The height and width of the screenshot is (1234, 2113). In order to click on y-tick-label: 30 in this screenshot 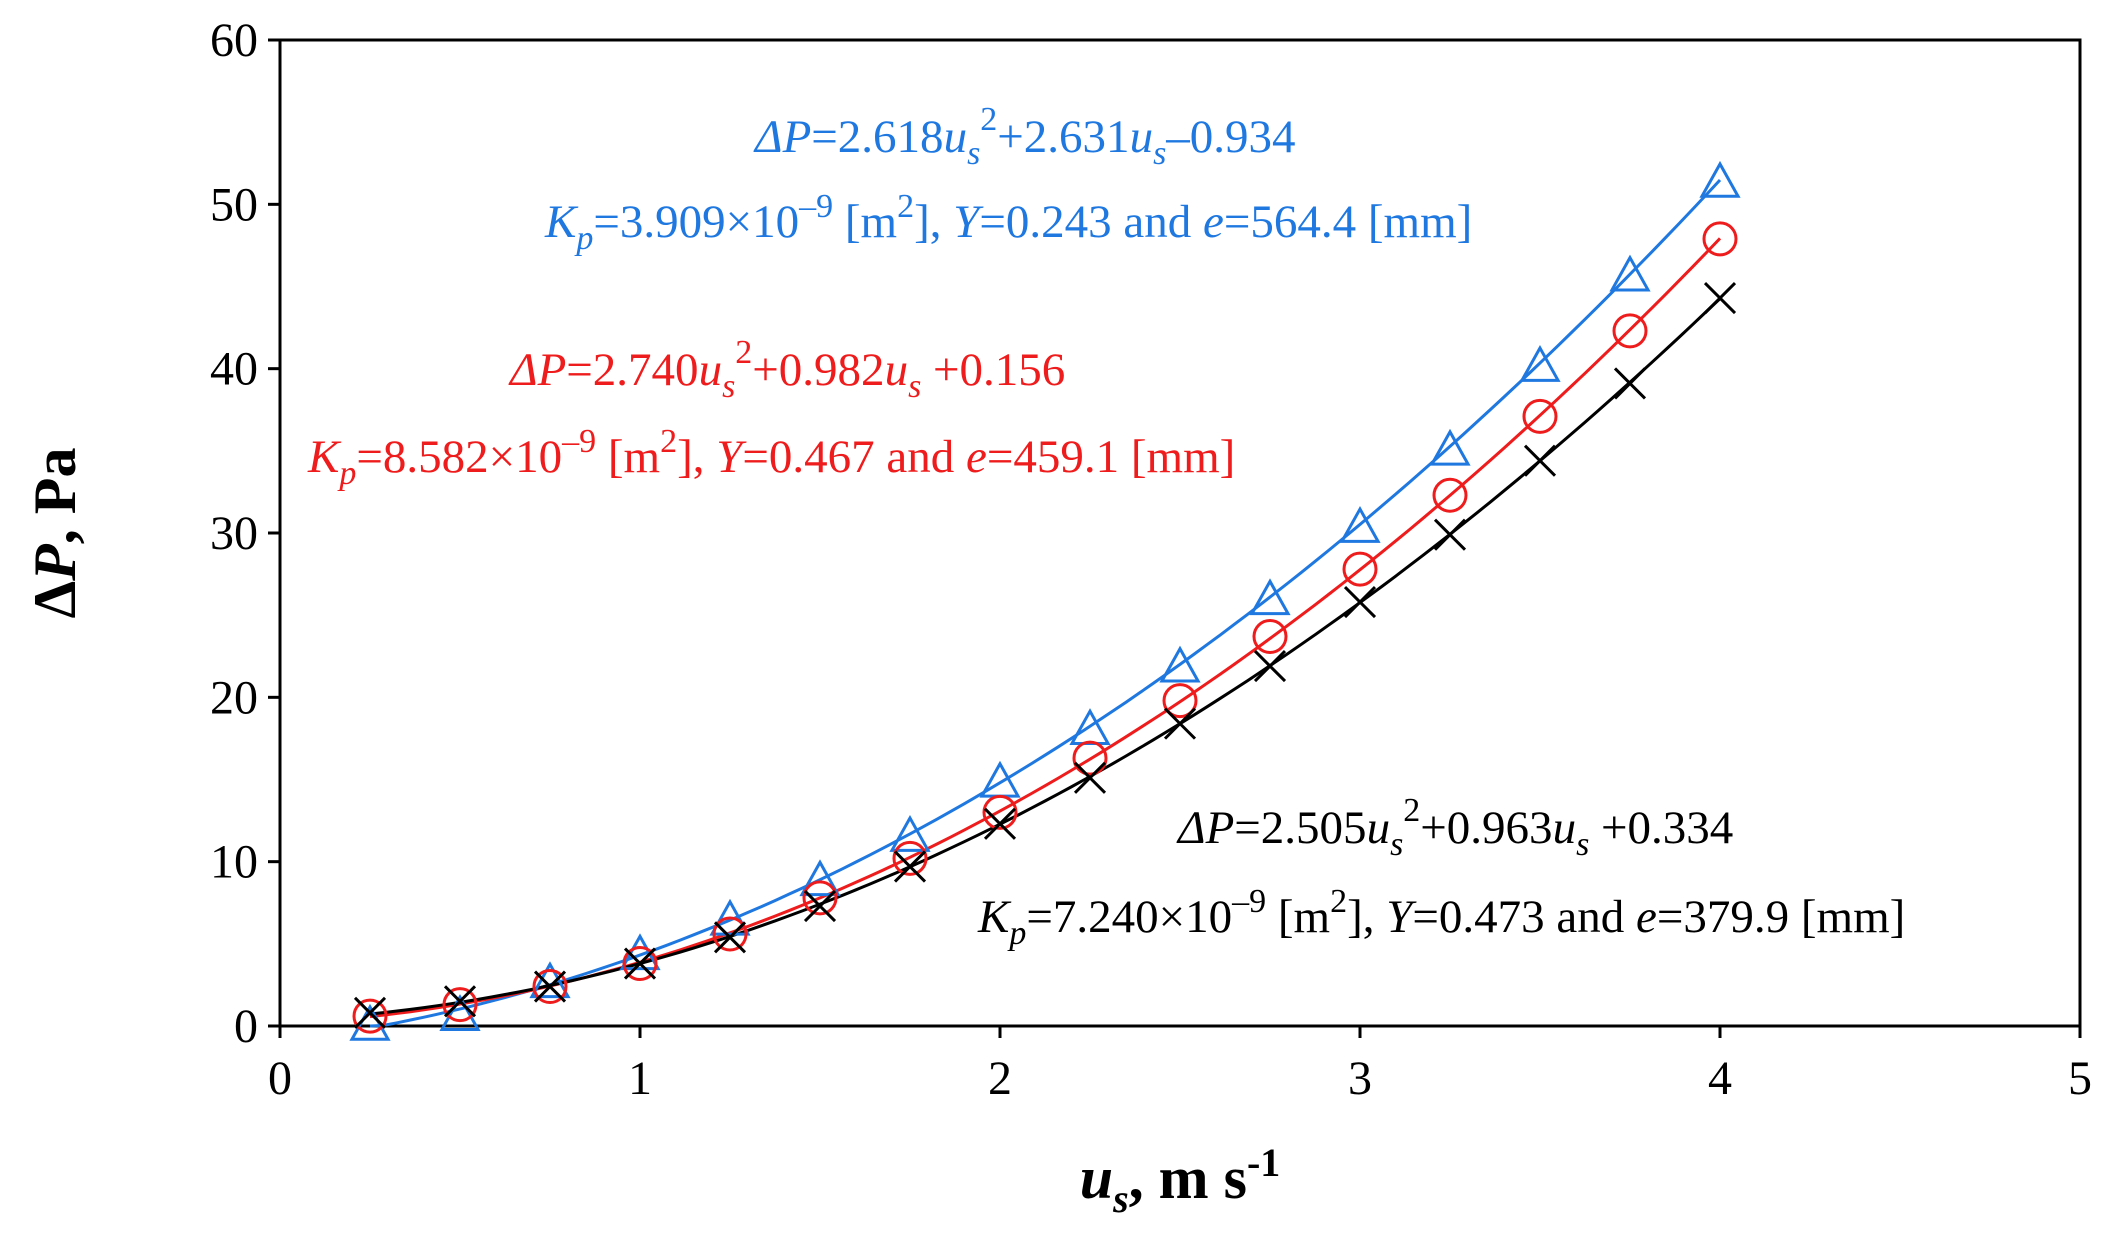, I will do `click(234, 533)`.